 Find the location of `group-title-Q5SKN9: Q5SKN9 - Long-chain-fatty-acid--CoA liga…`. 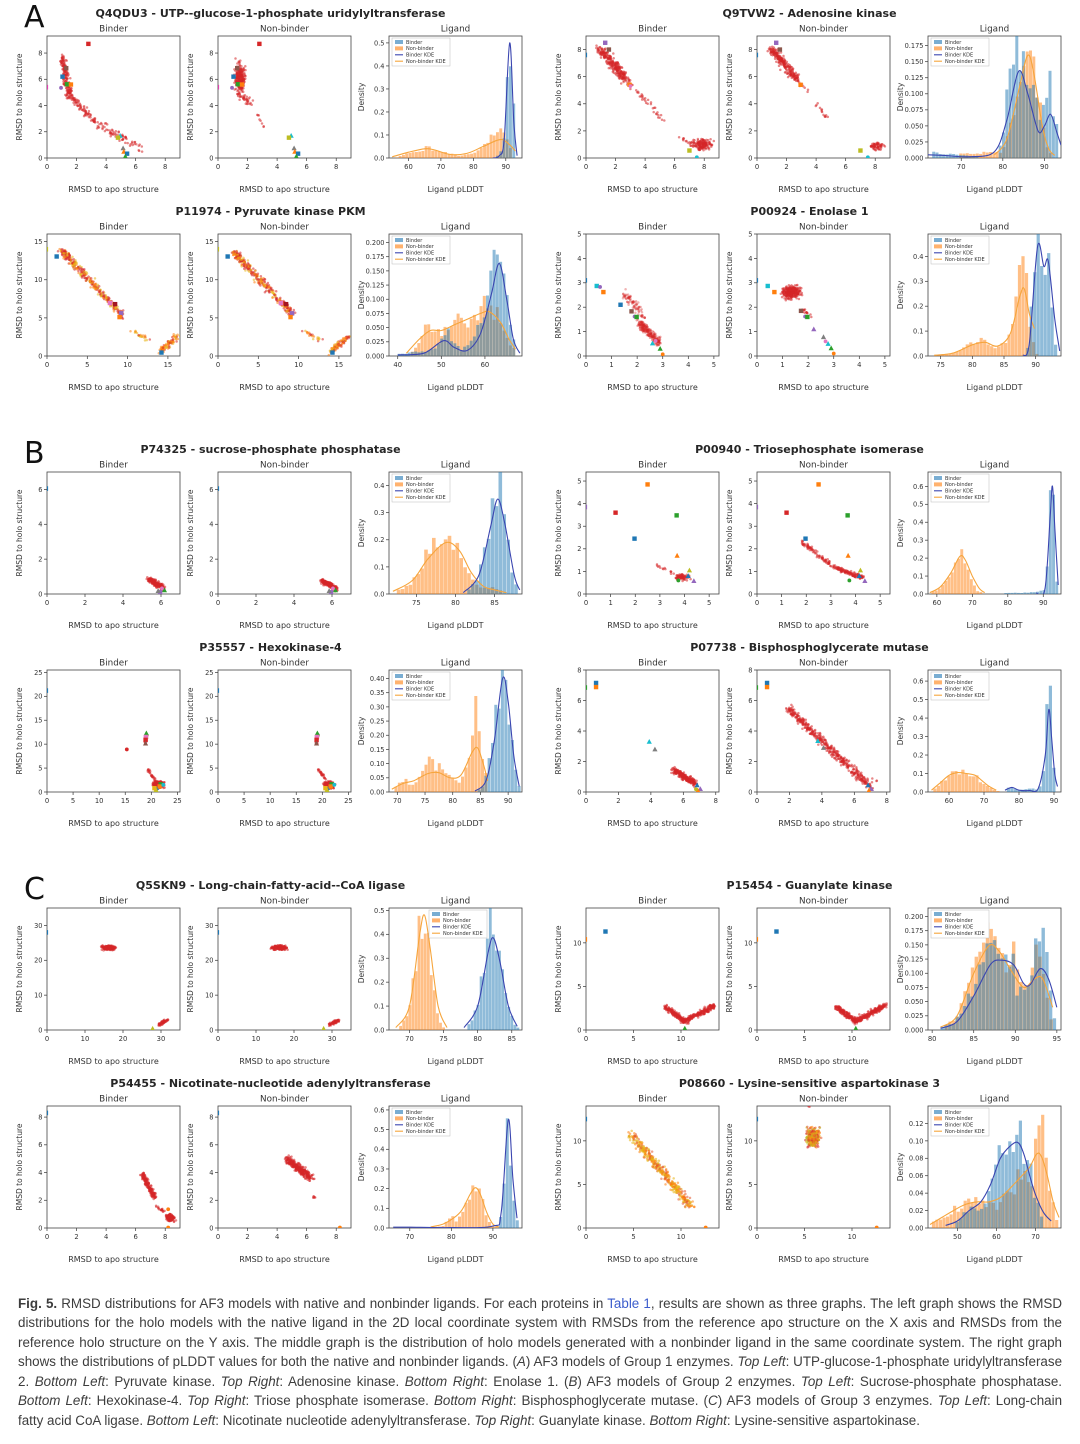

group-title-Q5SKN9: Q5SKN9 - Long-chain-fatty-acid--CoA liga… is located at coordinates (270, 886).